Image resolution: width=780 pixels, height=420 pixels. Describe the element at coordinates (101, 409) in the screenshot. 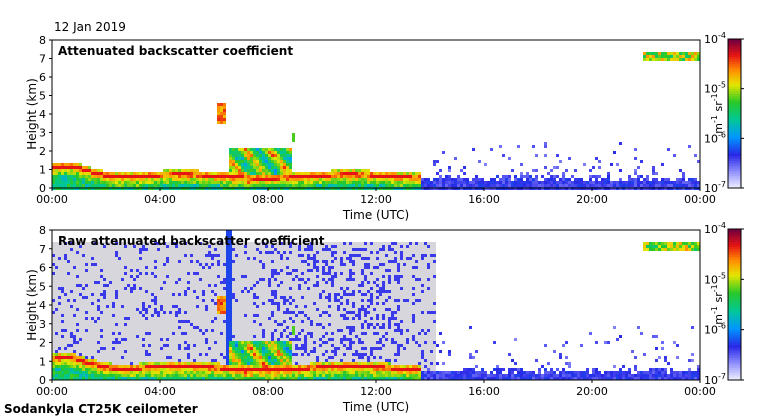

I see `instrument-footer: Sodankyla CT25K ceilometer` at that location.